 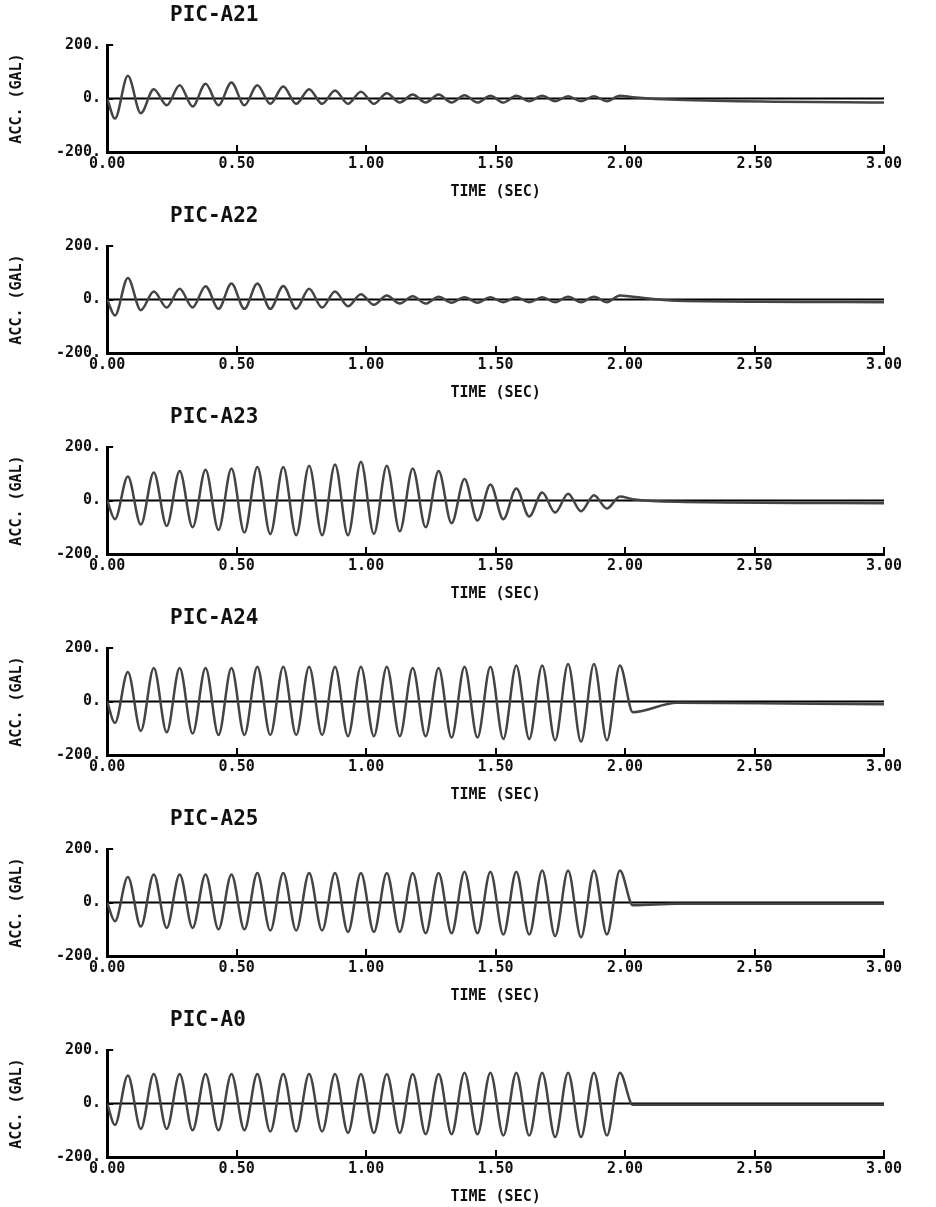 I want to click on chart-title: PIC-A25, so click(x=214, y=818).